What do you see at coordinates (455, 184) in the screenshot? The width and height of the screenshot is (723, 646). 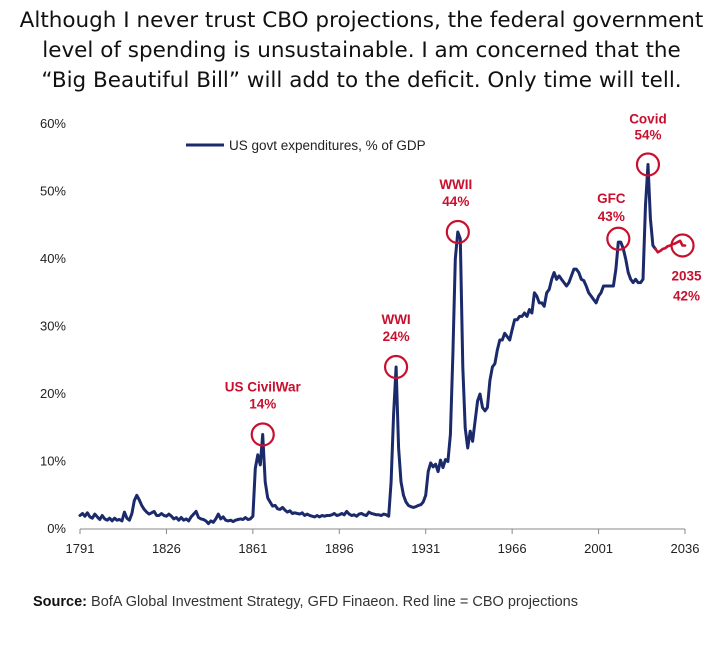 I see `annotation-label: WWII` at bounding box center [455, 184].